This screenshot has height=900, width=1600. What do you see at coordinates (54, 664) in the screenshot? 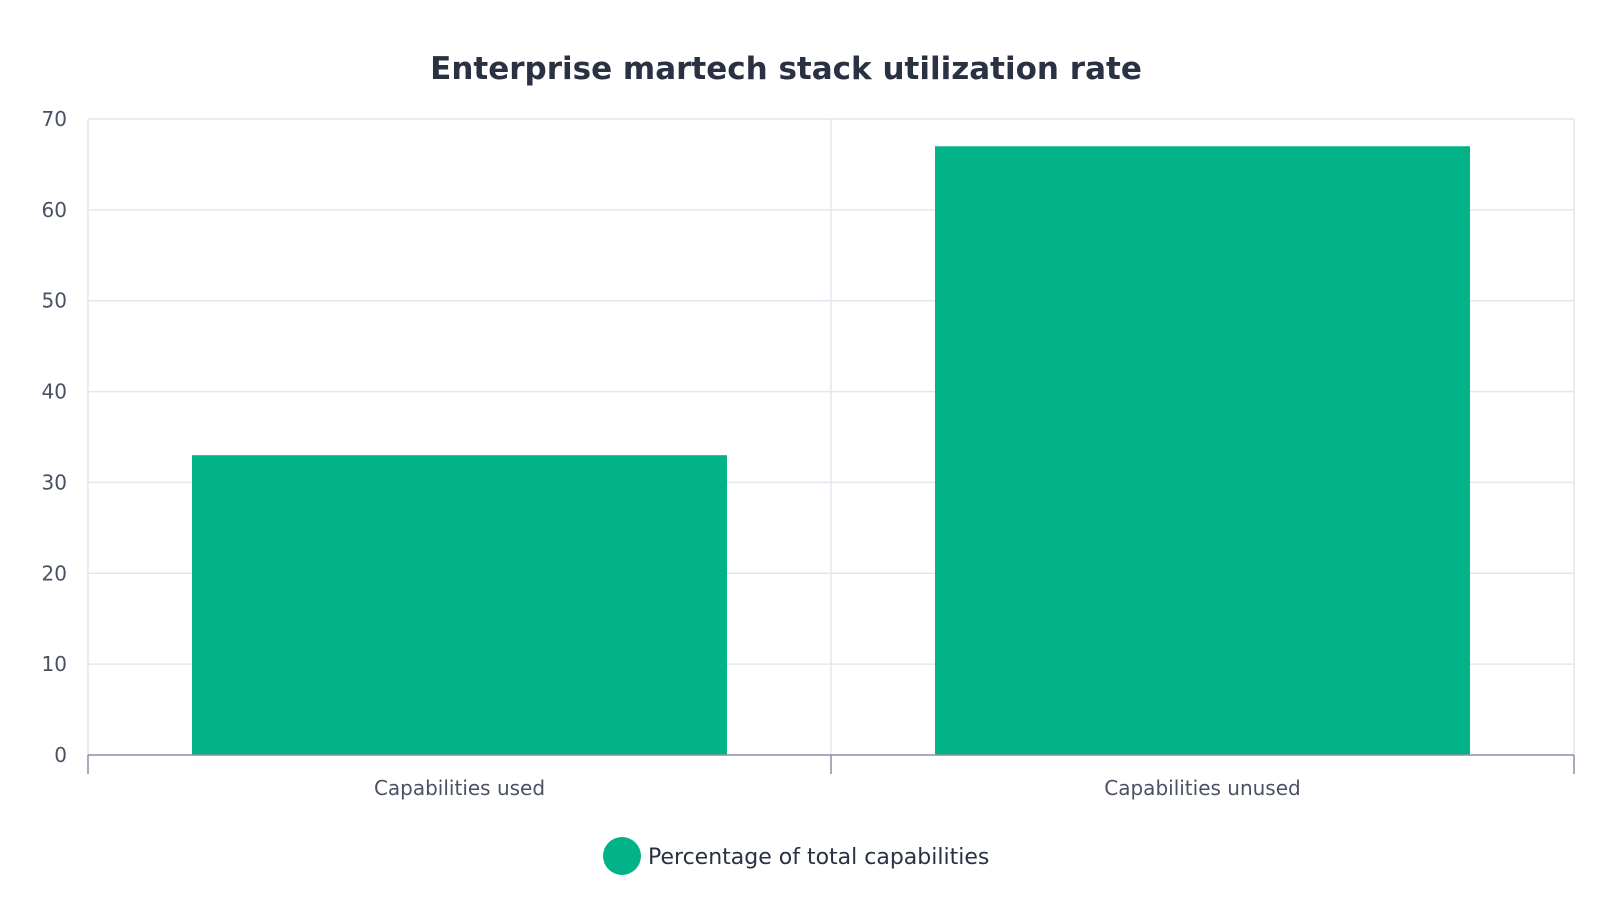
I see `y-tick-label-10: 10` at bounding box center [54, 664].